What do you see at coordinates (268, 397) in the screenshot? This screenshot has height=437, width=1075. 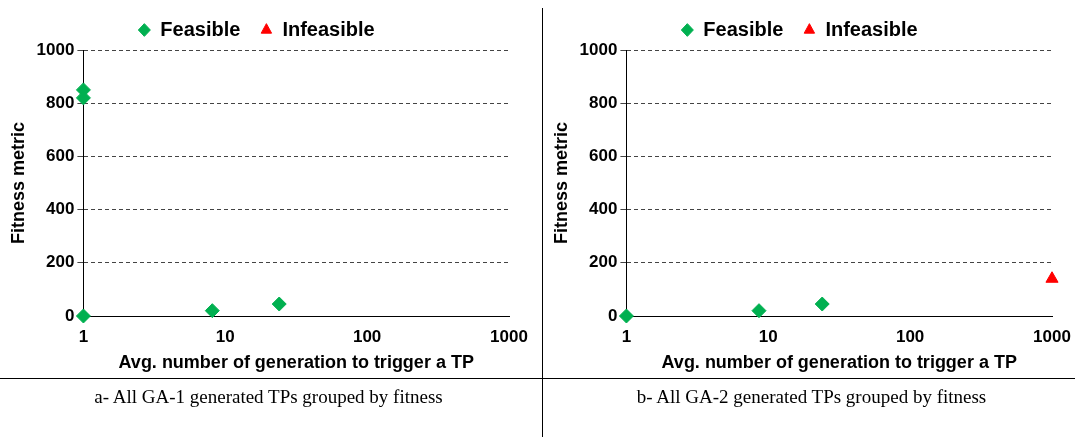 I see `text: a- All GA-1 generated TPs grouped by fitness` at bounding box center [268, 397].